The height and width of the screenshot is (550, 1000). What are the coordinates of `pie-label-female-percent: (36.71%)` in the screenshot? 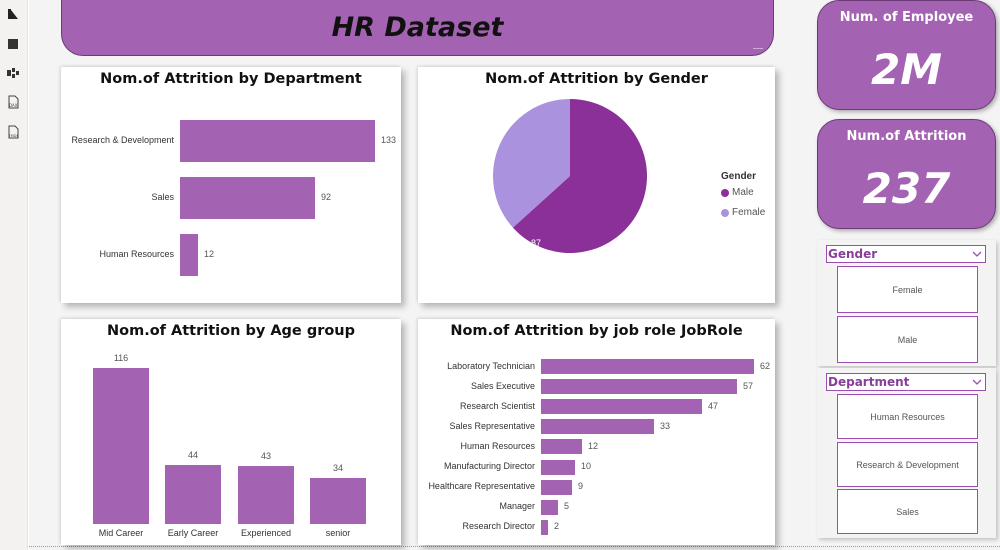 It's located at (536, 254).